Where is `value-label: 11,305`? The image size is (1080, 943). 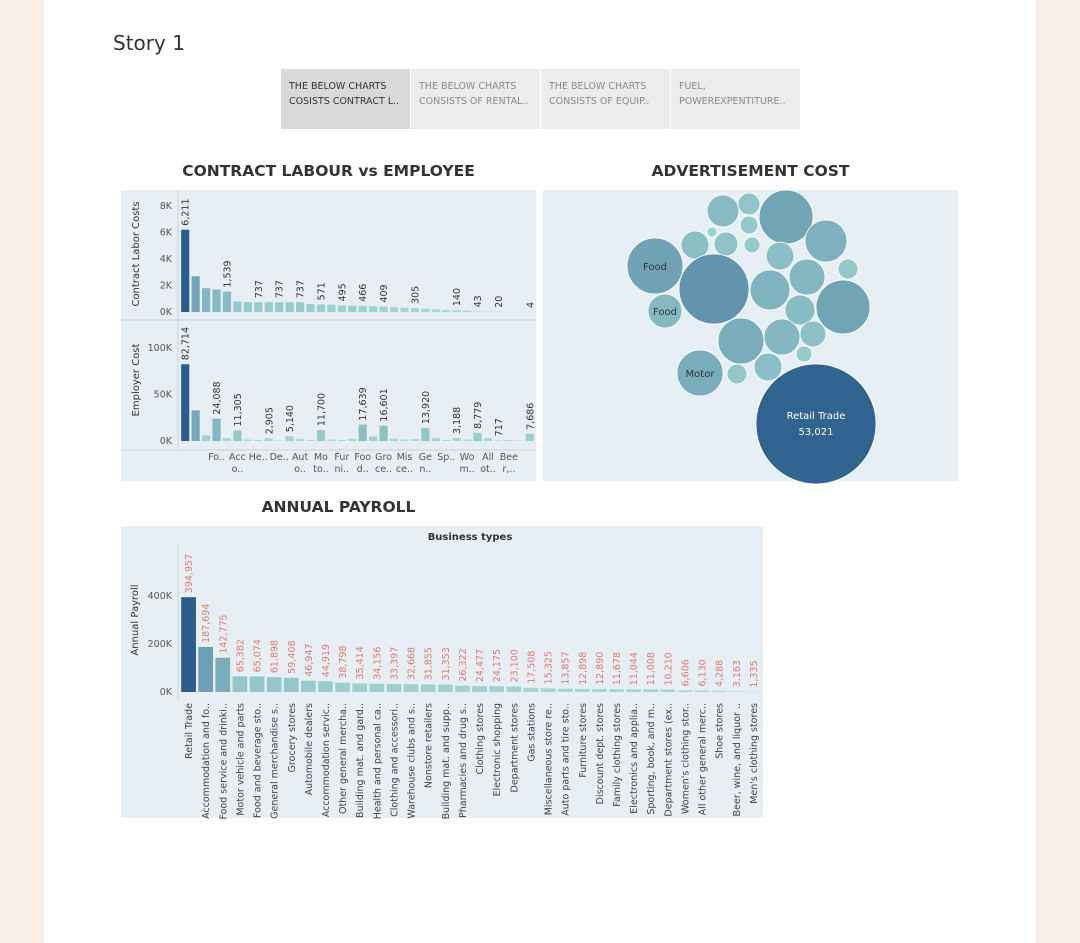 value-label: 11,305 is located at coordinates (238, 409).